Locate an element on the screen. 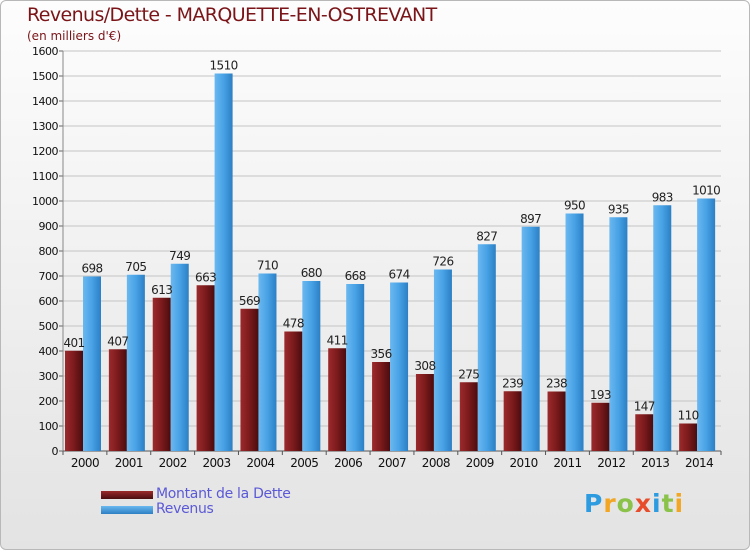 The image size is (750, 550). legend-item-revenue: Revenus is located at coordinates (196, 509).